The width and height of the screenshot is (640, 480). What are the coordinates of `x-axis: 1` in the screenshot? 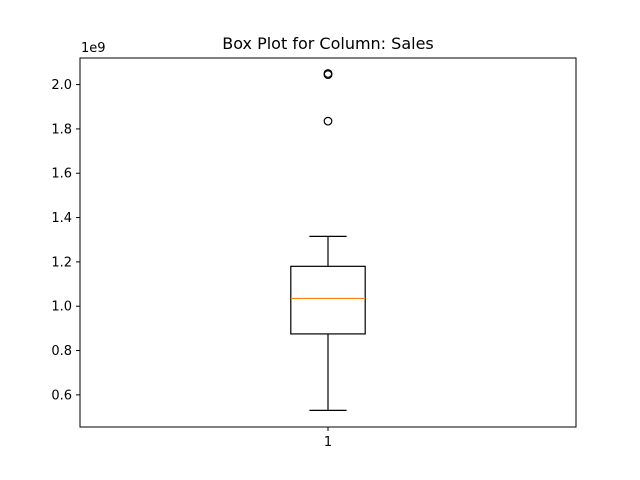 It's located at (328, 438).